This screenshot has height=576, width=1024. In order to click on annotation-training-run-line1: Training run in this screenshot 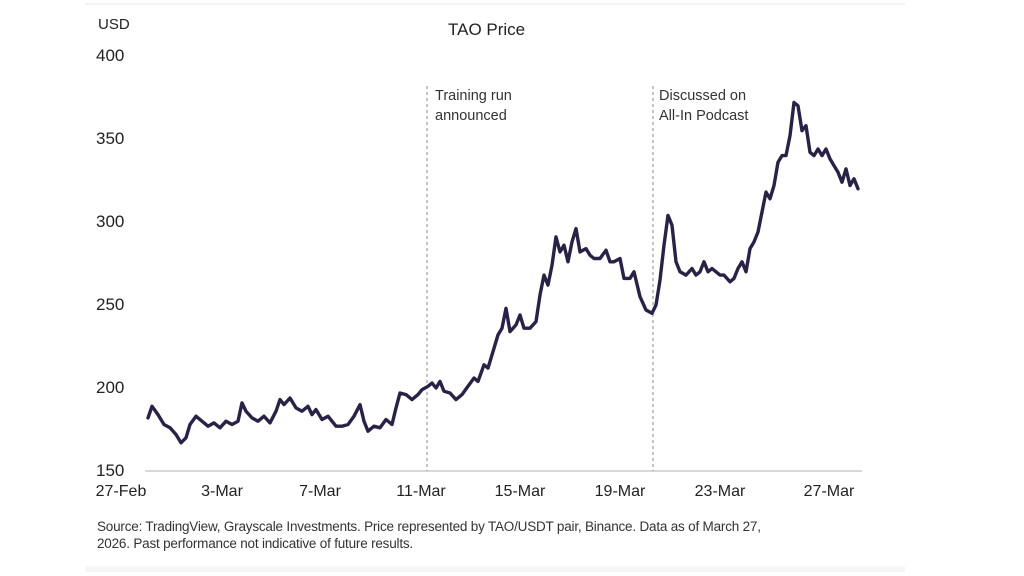, I will do `click(473, 96)`.